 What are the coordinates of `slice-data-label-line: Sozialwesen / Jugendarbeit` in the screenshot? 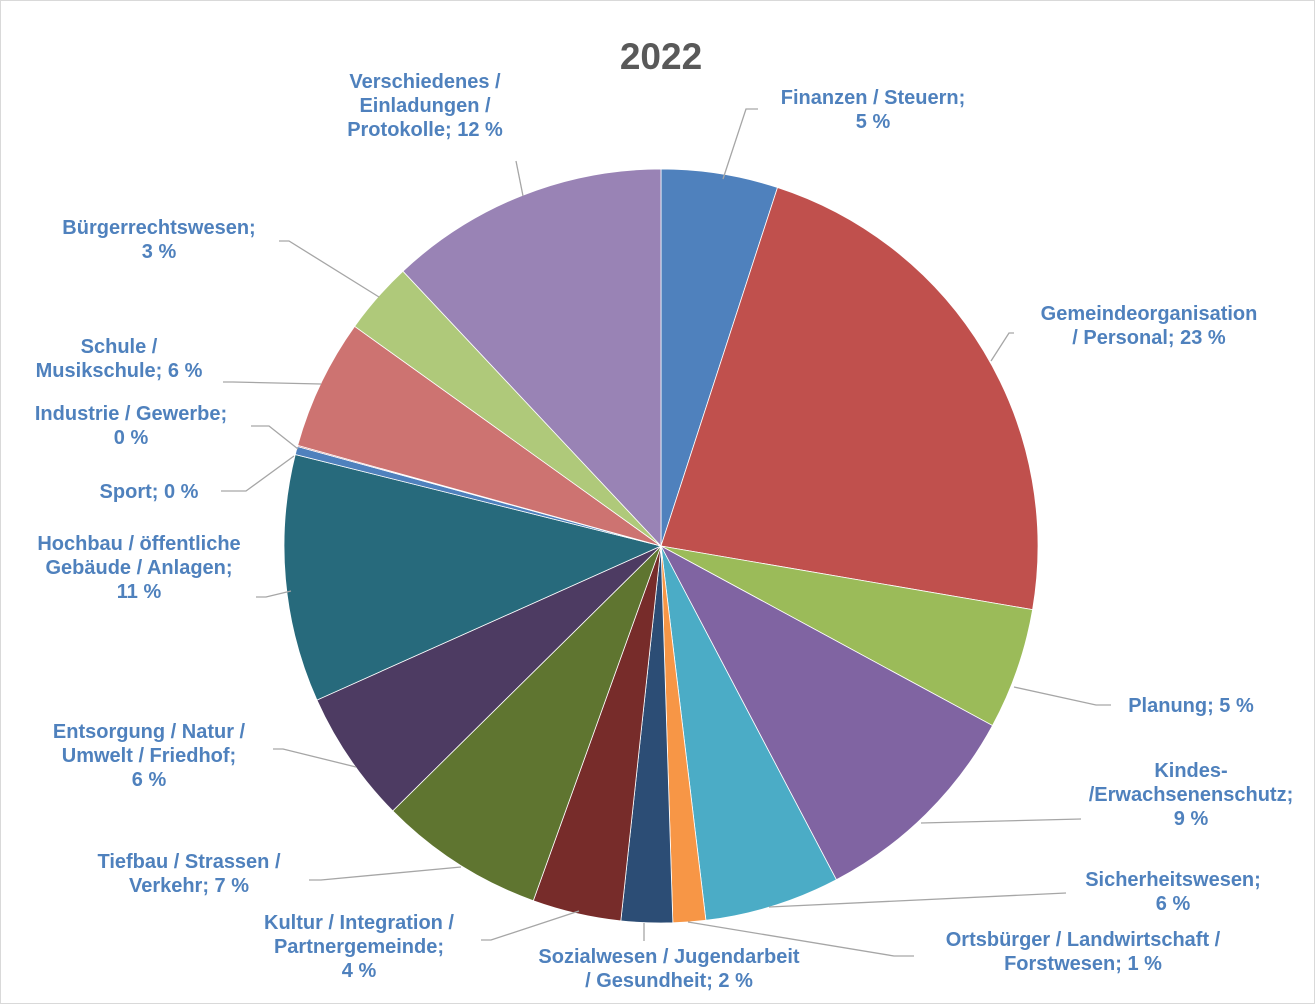 It's located at (669, 957).